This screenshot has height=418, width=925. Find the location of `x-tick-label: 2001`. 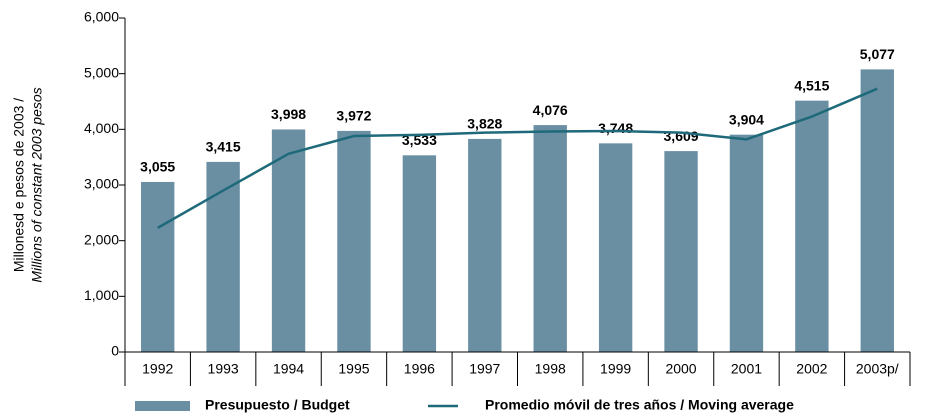

x-tick-label: 2001 is located at coordinates (746, 369).